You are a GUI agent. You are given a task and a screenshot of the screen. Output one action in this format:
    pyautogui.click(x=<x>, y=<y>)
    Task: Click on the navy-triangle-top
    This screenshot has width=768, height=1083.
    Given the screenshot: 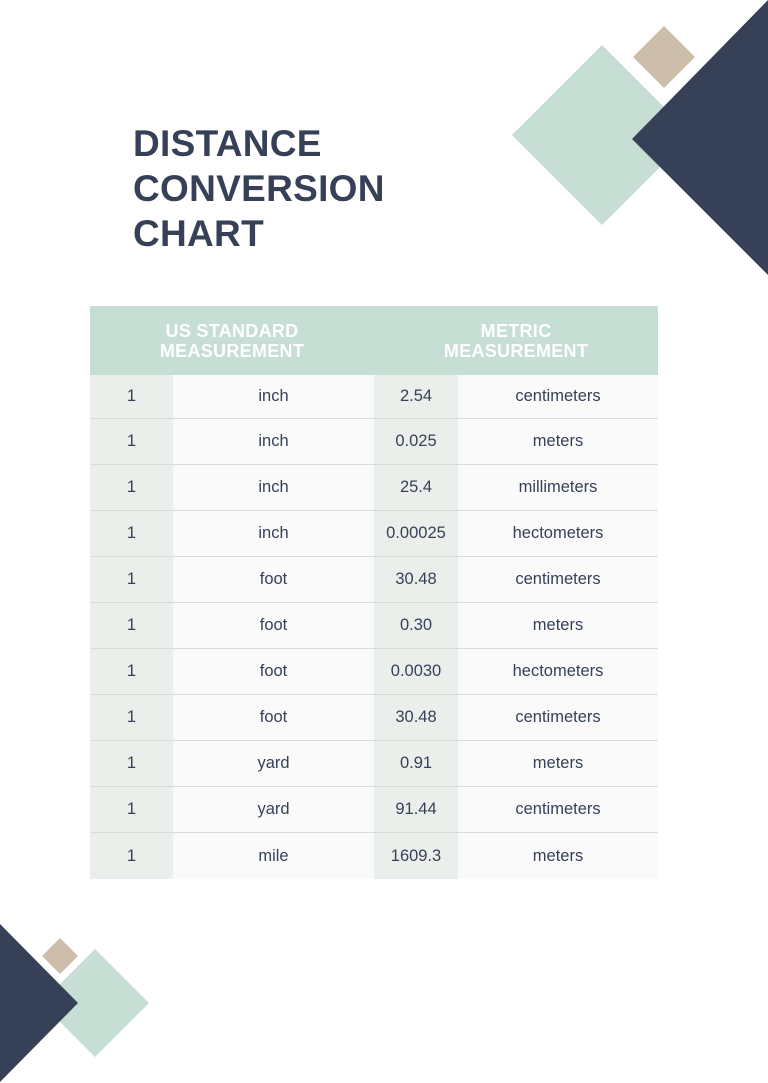 What is the action you would take?
    pyautogui.click(x=700, y=137)
    